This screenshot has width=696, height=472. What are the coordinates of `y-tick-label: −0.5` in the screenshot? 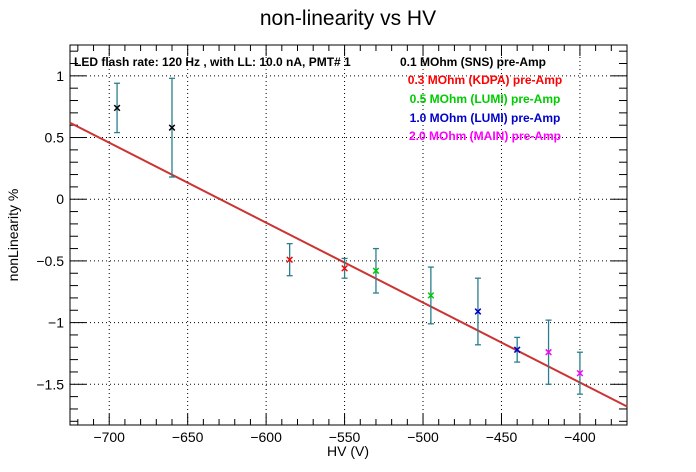 It's located at (50, 261).